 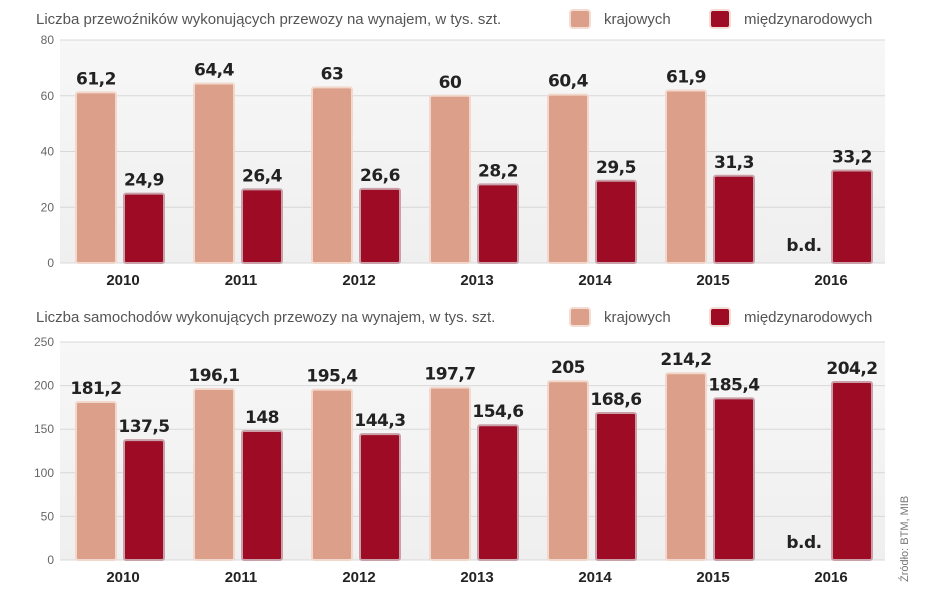 What do you see at coordinates (734, 163) in the screenshot?
I see `data-label: 31,3` at bounding box center [734, 163].